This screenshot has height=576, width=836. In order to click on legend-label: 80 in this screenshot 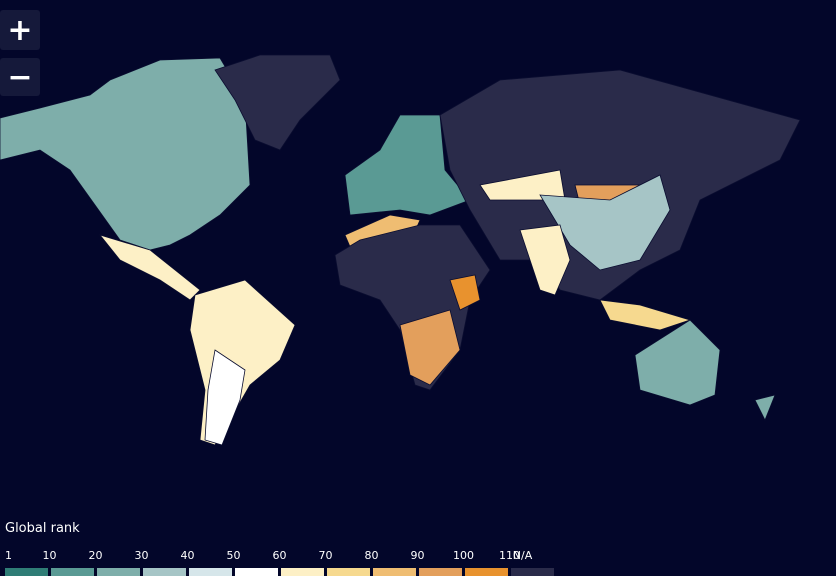, I will do `click(372, 555)`.